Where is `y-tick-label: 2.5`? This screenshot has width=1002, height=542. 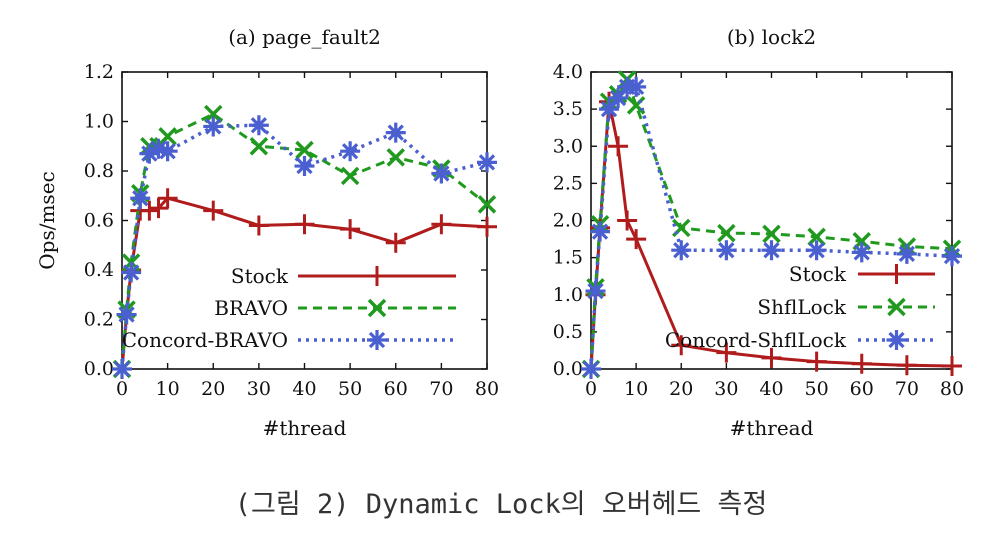
y-tick-label: 2.5 is located at coordinates (568, 183).